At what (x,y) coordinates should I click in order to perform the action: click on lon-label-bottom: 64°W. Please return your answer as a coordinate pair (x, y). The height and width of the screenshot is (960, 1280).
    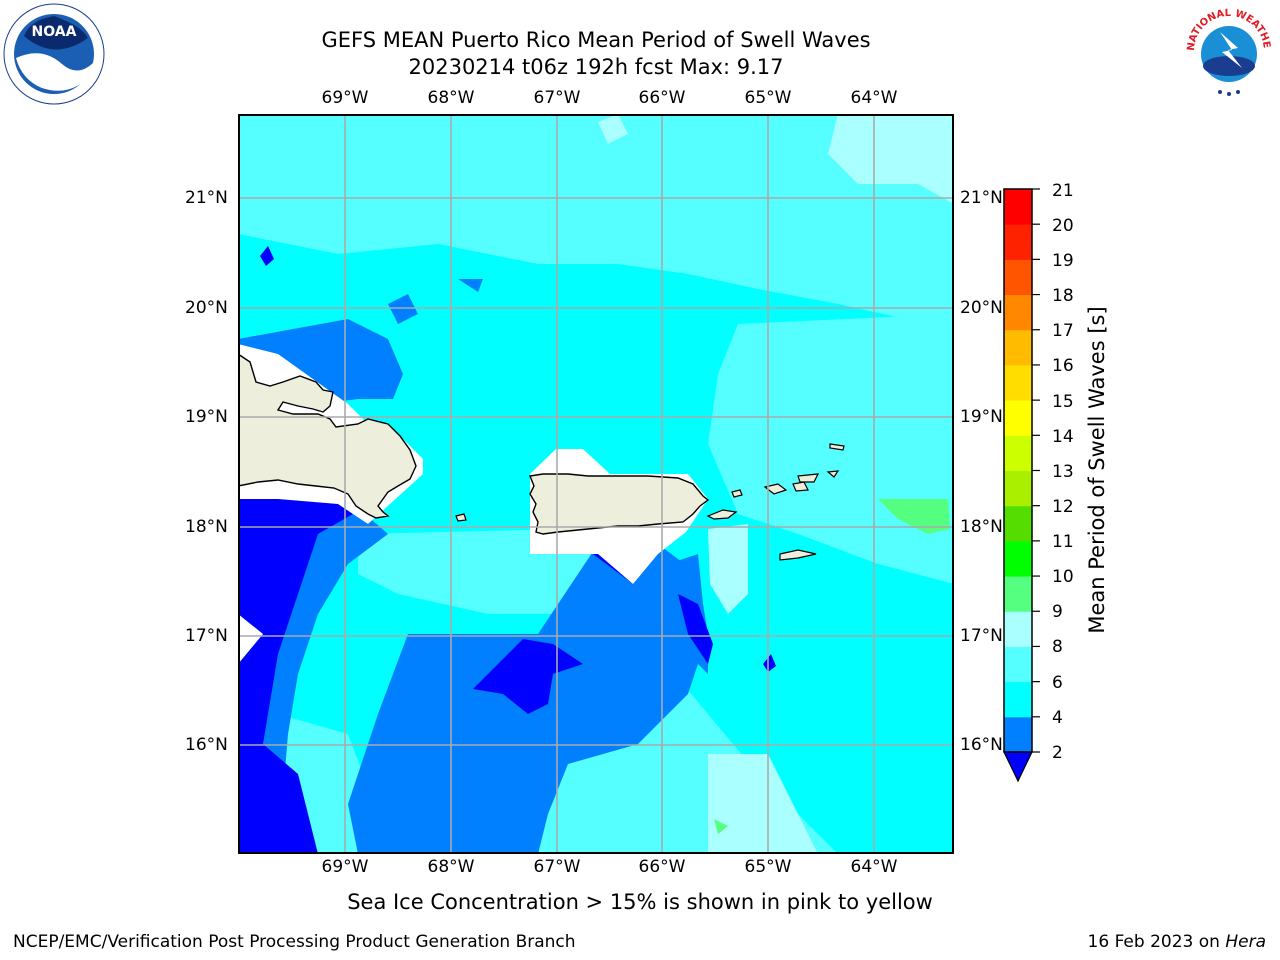
    Looking at the image, I should click on (874, 867).